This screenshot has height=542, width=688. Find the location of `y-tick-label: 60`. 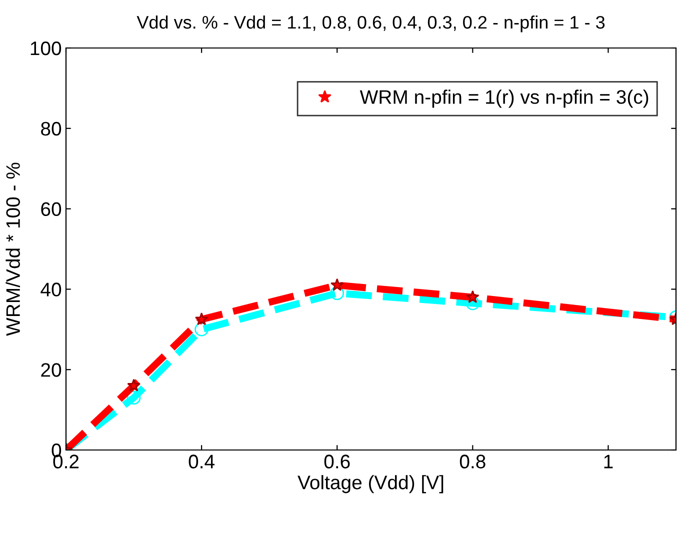

y-tick-label: 60 is located at coordinates (51, 209).